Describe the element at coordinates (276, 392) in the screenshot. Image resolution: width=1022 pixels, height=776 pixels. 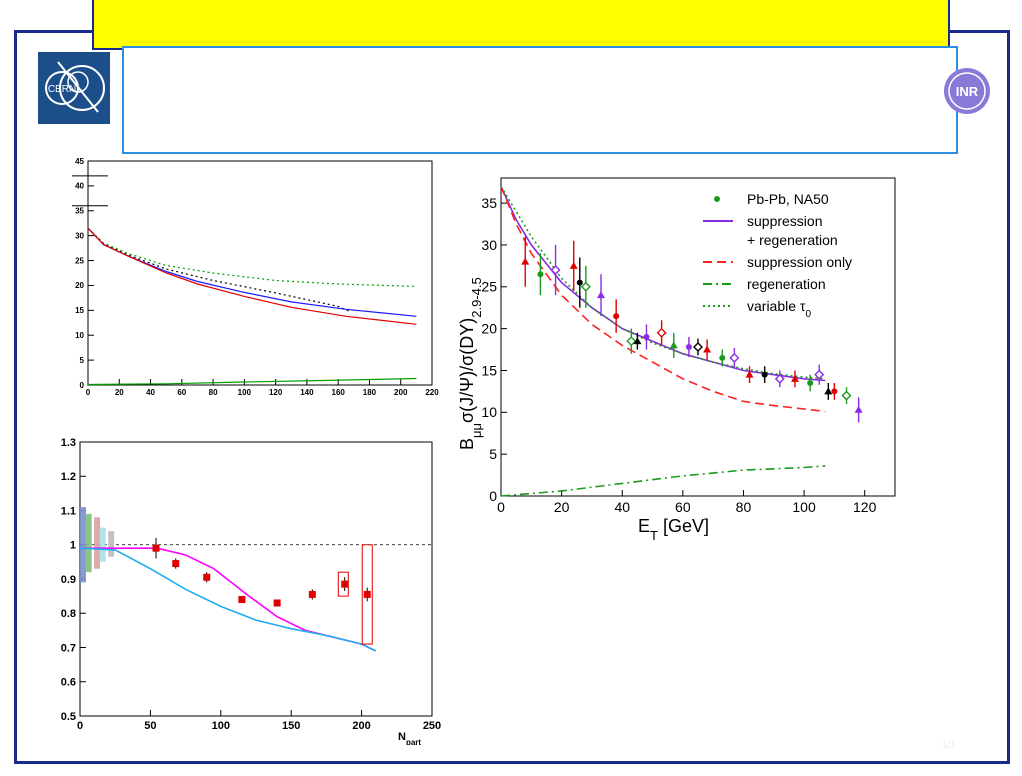
I see `x-tick-label-6: 120` at that location.